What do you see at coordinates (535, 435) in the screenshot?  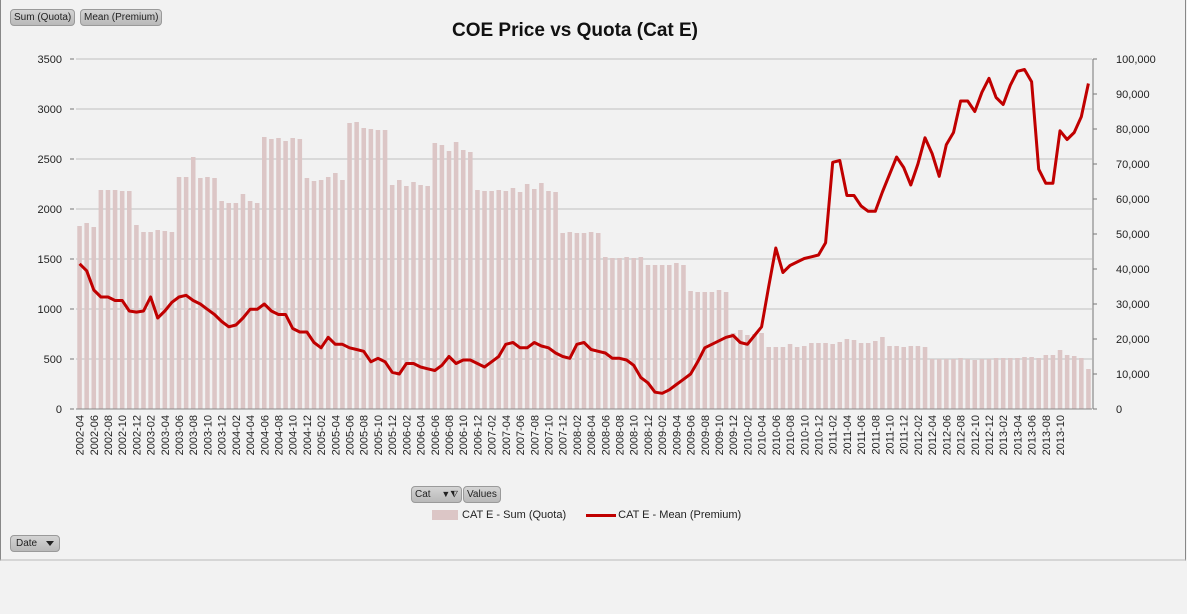 I see `x-tick-label: 2007-08` at bounding box center [535, 435].